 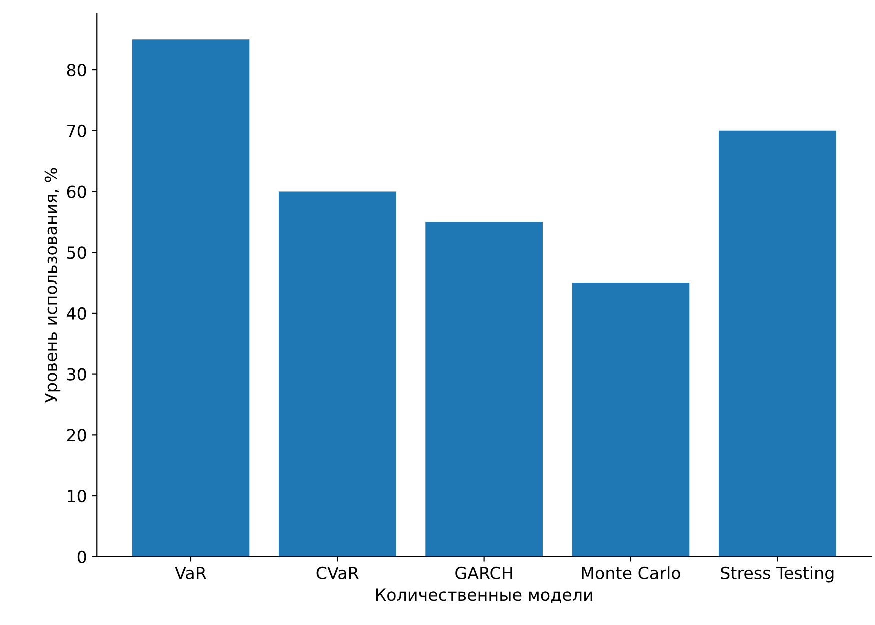 I want to click on y-tick-label: 20, so click(x=76, y=435).